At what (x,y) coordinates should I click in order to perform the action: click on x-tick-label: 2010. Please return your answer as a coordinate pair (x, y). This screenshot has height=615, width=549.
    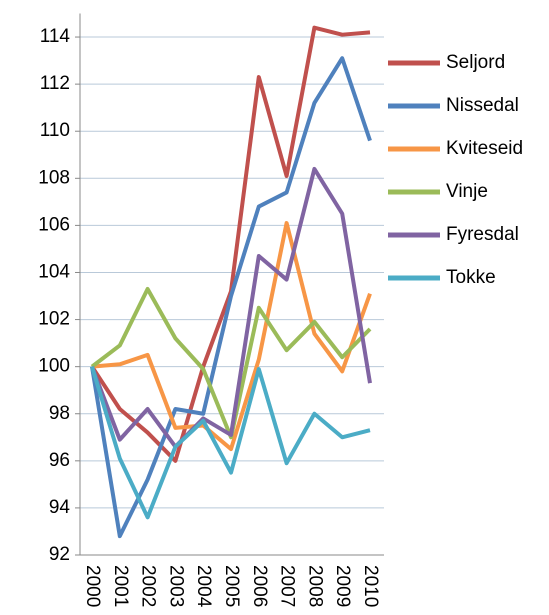
    Looking at the image, I should click on (370, 586).